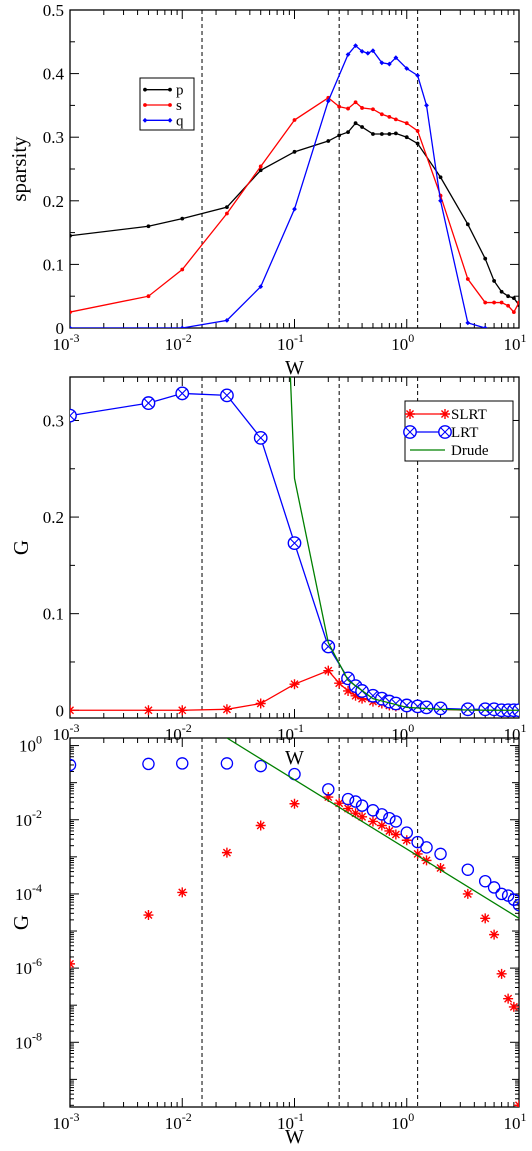 This screenshot has height=1151, width=532. What do you see at coordinates (515, 732) in the screenshot?
I see `x-tick-label: 10¹` at bounding box center [515, 732].